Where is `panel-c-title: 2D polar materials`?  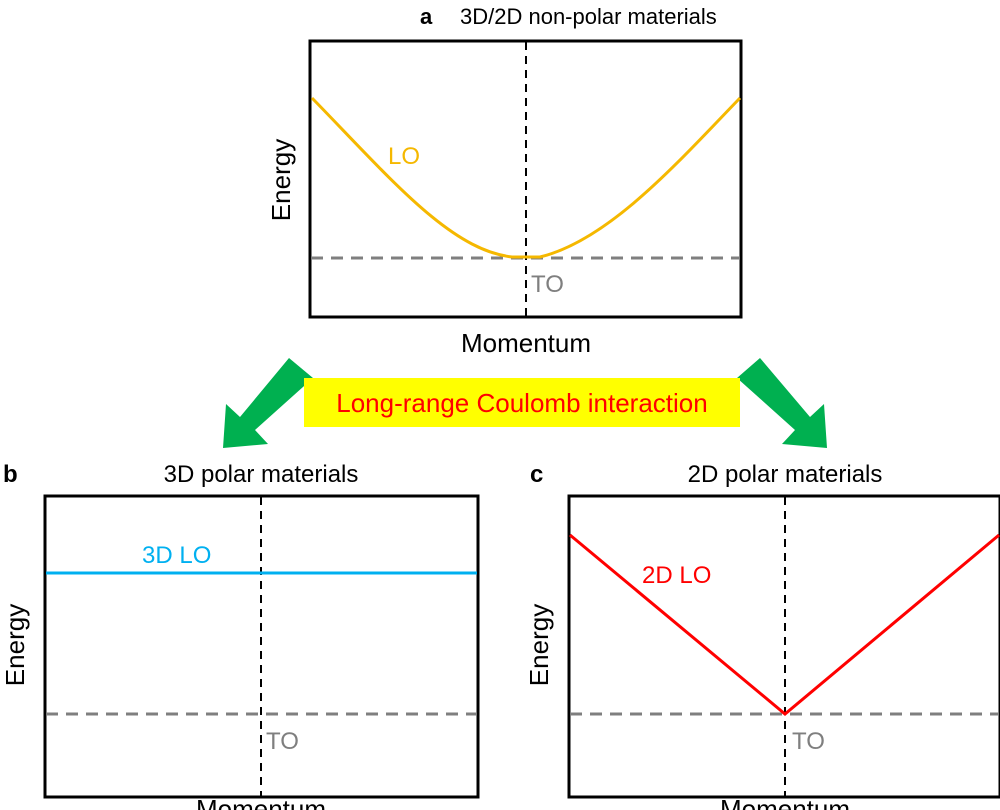
panel-c-title: 2D polar materials is located at coordinates (785, 474).